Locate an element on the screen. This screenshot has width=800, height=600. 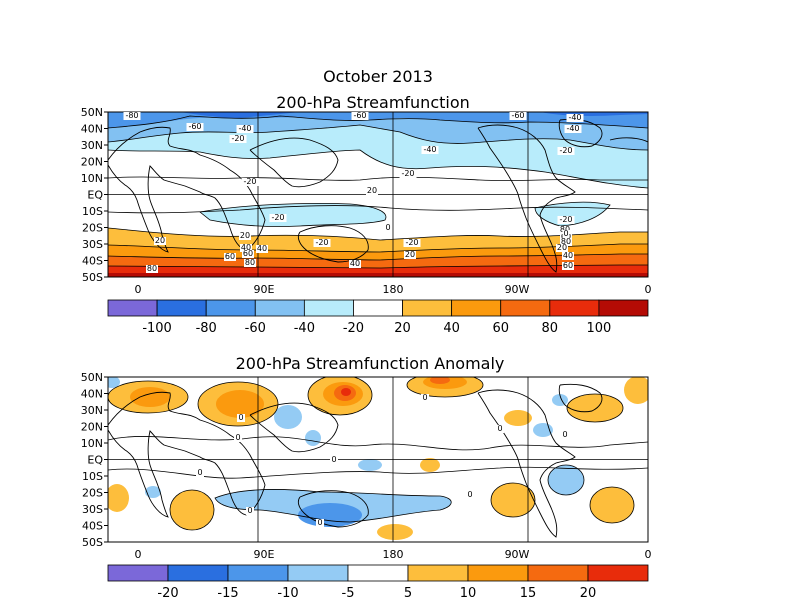
p1-lat-label: 10N is located at coordinates (92, 178).